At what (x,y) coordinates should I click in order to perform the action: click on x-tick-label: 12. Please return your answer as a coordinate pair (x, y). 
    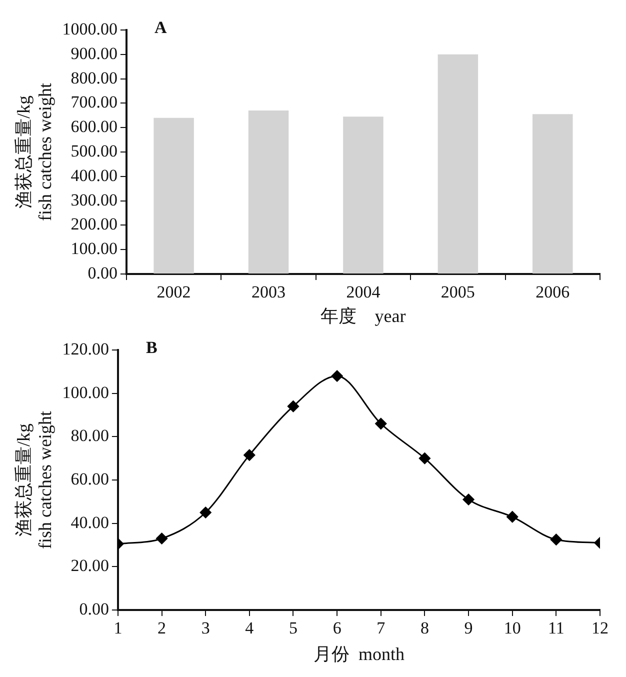
    Looking at the image, I should click on (600, 628).